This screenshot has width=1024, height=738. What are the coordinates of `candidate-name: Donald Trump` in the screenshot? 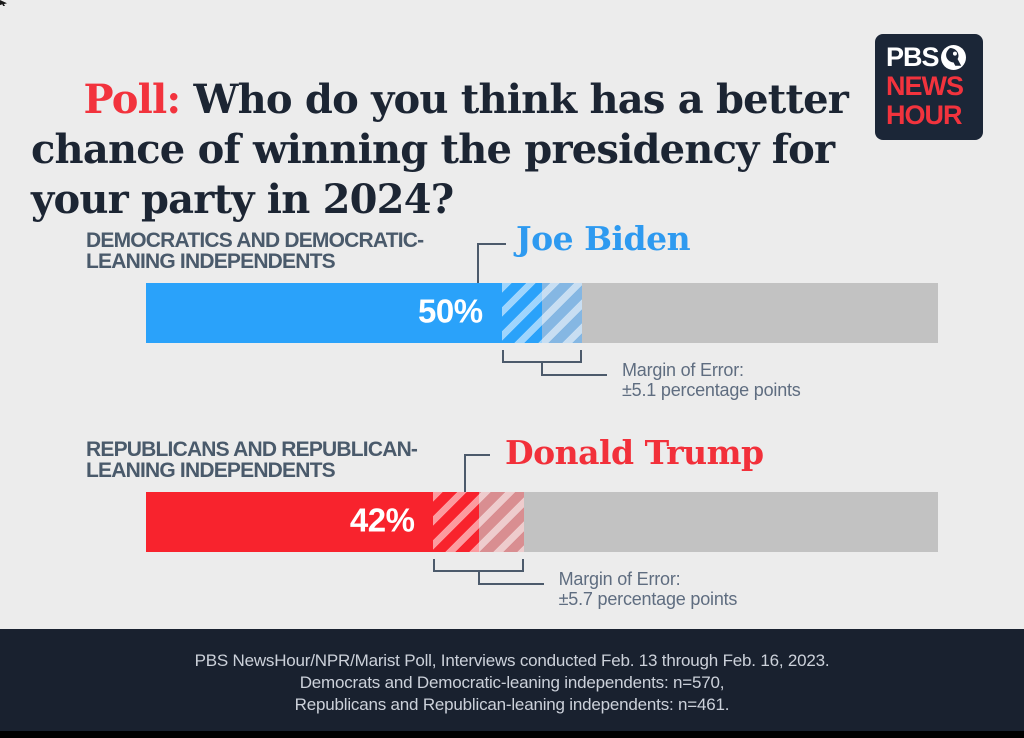 It's located at (634, 452).